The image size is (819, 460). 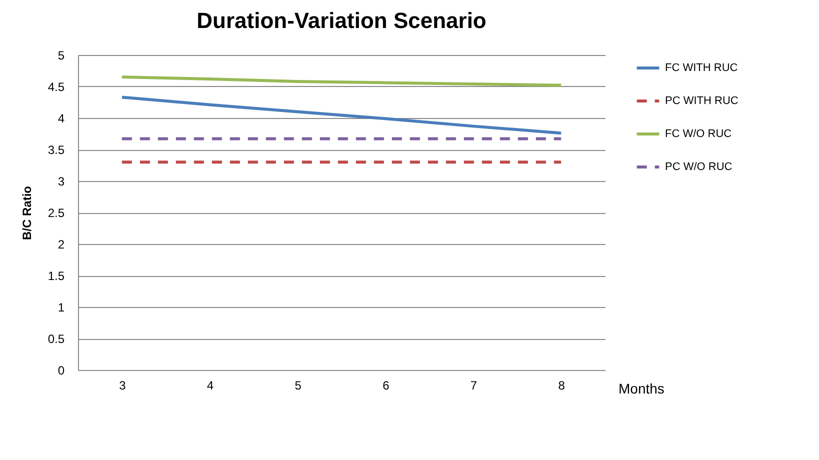 What do you see at coordinates (341, 20) in the screenshot?
I see `chart-title: Duration-Variation Scenario` at bounding box center [341, 20].